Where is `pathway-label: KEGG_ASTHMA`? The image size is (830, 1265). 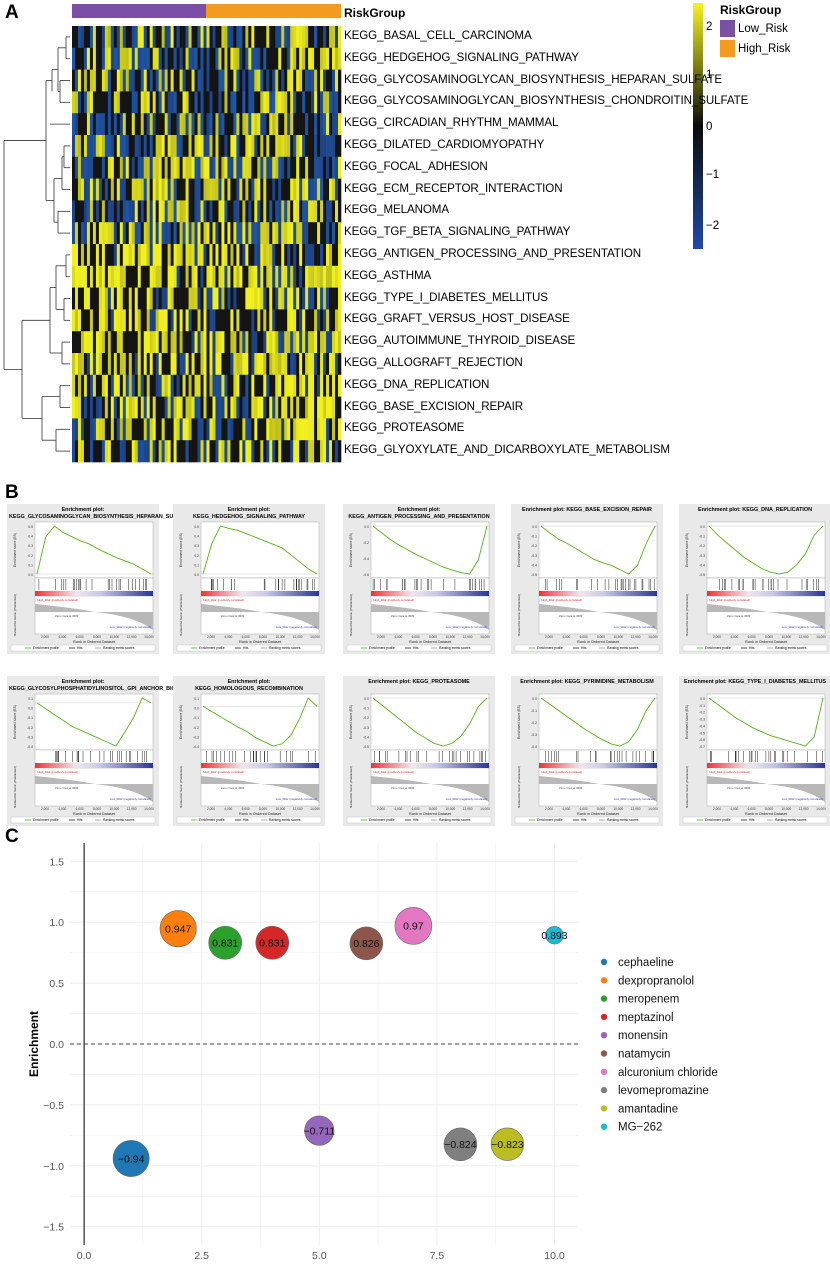
pathway-label: KEGG_ASTHMA is located at coordinates (388, 275).